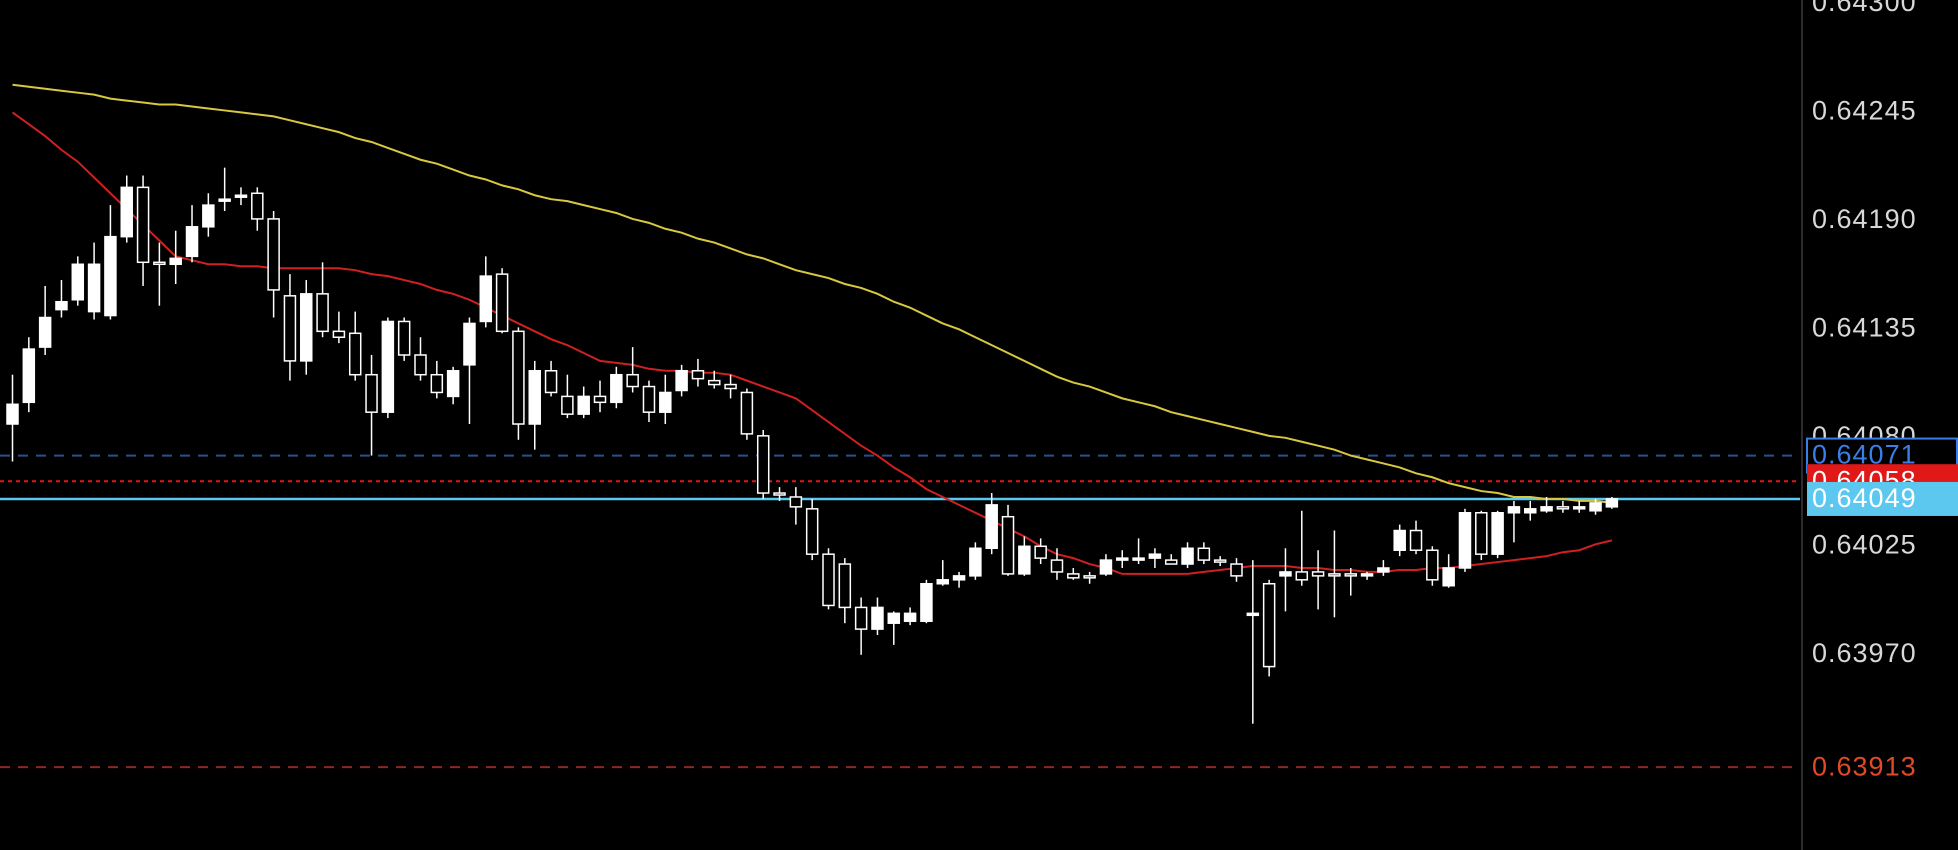 Image resolution: width=1958 pixels, height=850 pixels. Describe the element at coordinates (1864, 653) in the screenshot. I see `y-tick-label: 0.63970` at that location.